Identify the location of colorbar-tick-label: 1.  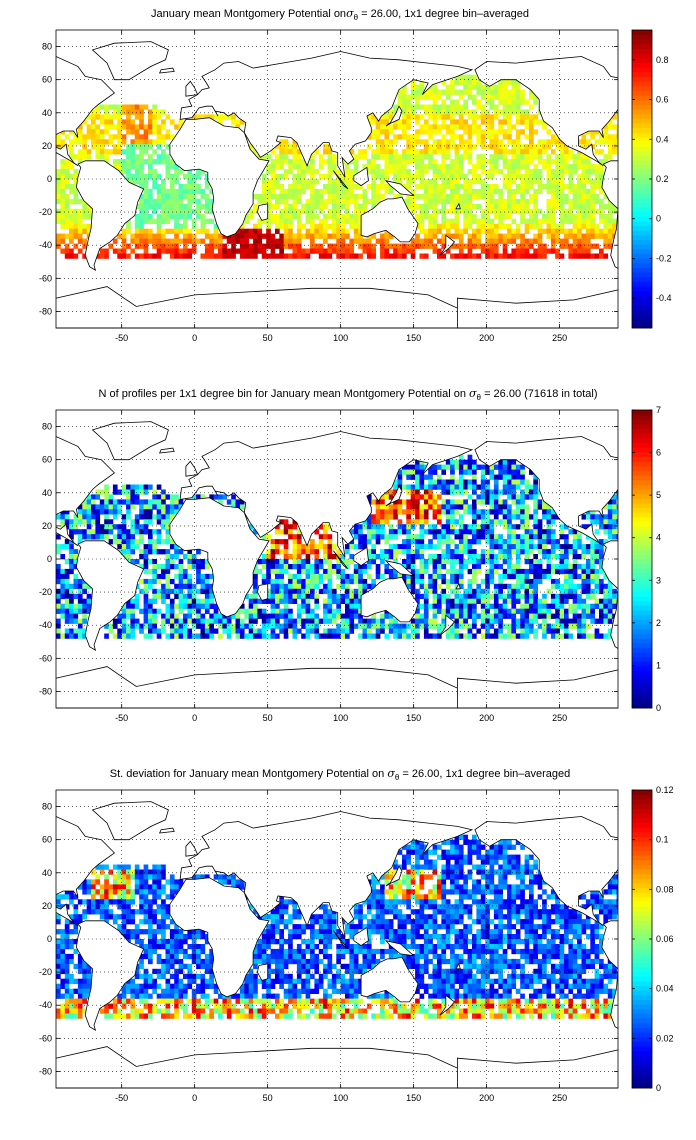
(658, 665).